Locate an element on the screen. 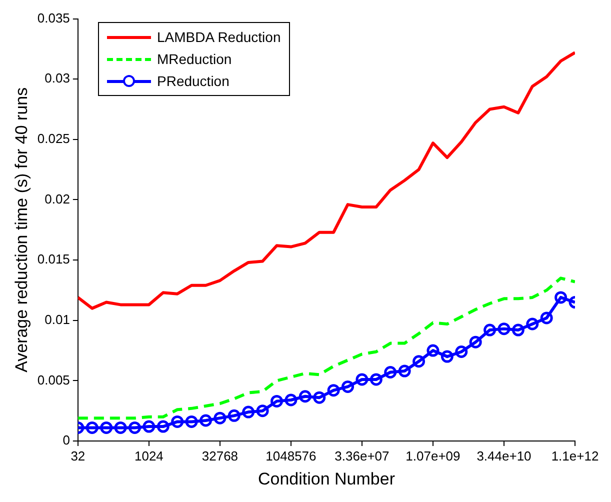 Image resolution: width=611 pixels, height=502 pixels. legend-label: LAMBDA Reduction is located at coordinates (219, 37).